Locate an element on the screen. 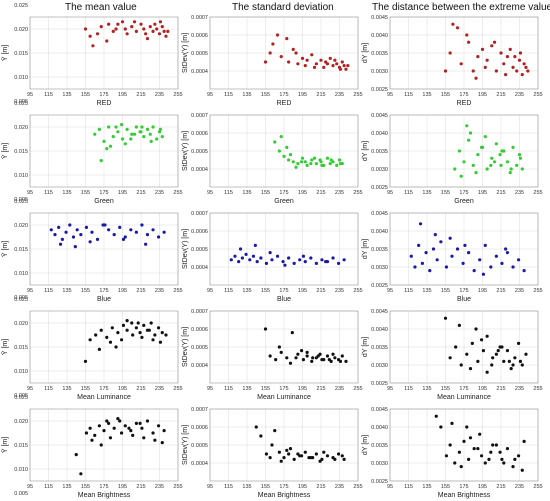  x-tick-label: 155 is located at coordinates (85, 95).